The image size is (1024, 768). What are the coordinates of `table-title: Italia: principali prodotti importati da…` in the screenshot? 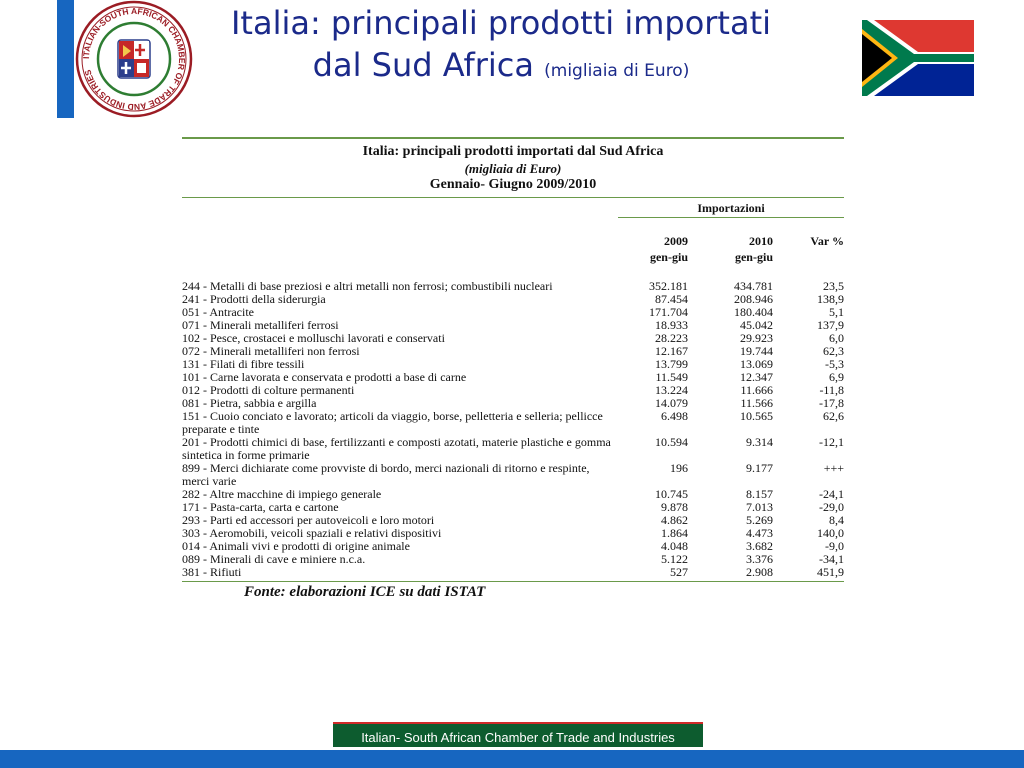 It's located at (513, 151).